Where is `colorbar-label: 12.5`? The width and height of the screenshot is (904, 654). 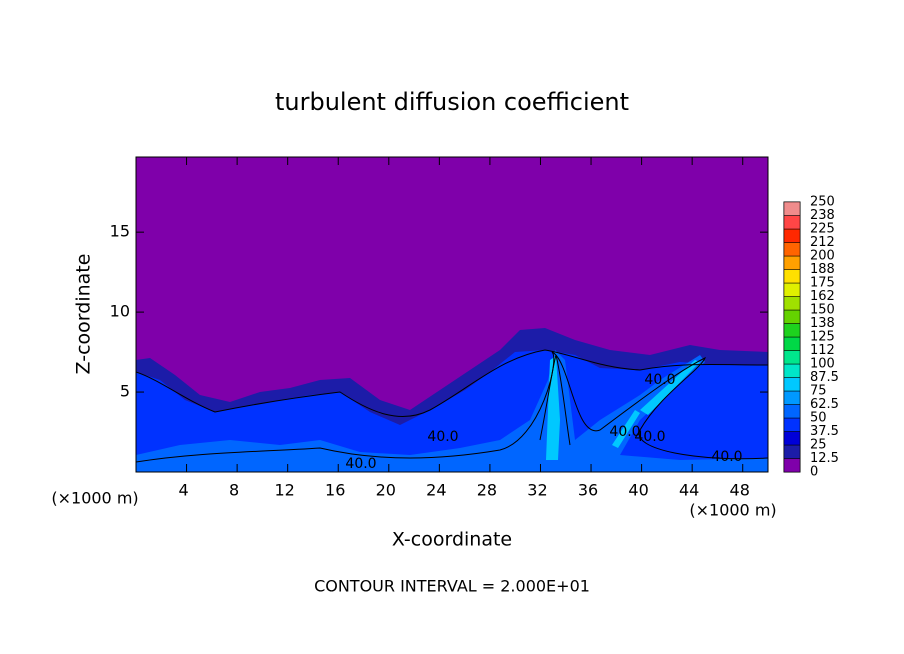
colorbar-label: 12.5 is located at coordinates (824, 458).